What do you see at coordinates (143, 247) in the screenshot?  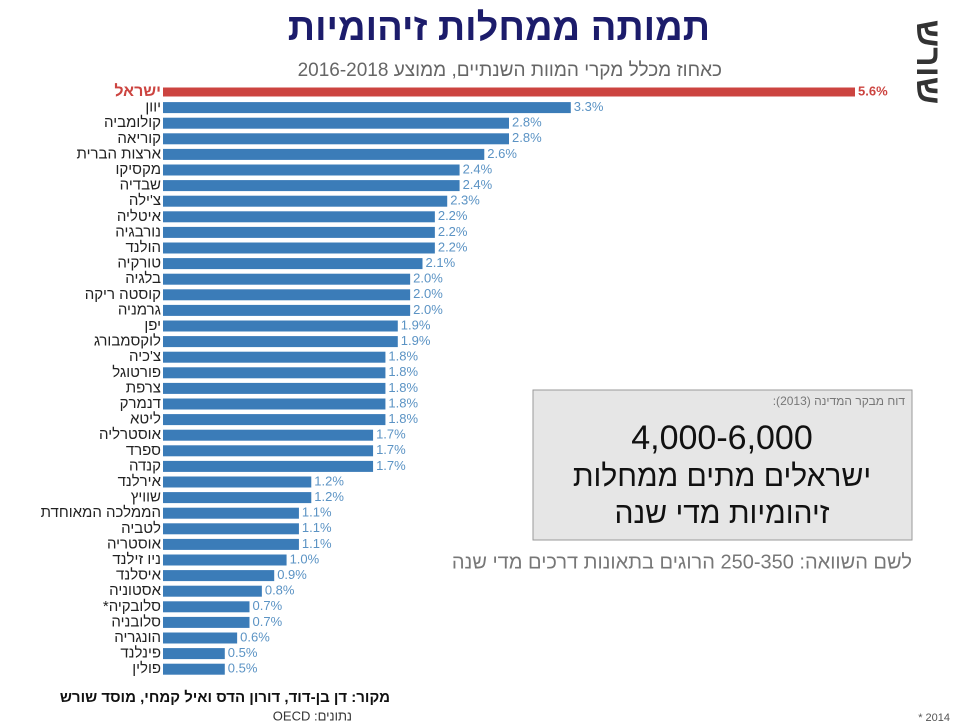 I see `category-label: הולנד` at bounding box center [143, 247].